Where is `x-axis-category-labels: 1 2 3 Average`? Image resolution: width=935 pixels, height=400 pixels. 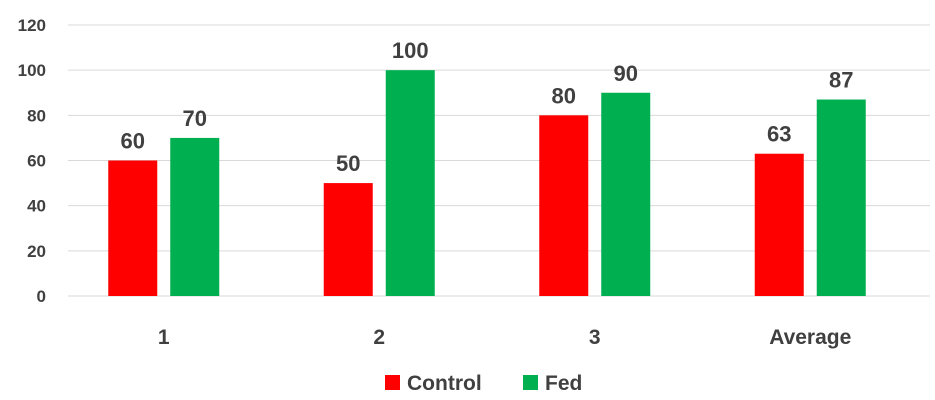
x-axis-category-labels: 1 2 3 Average is located at coordinates (504, 337).